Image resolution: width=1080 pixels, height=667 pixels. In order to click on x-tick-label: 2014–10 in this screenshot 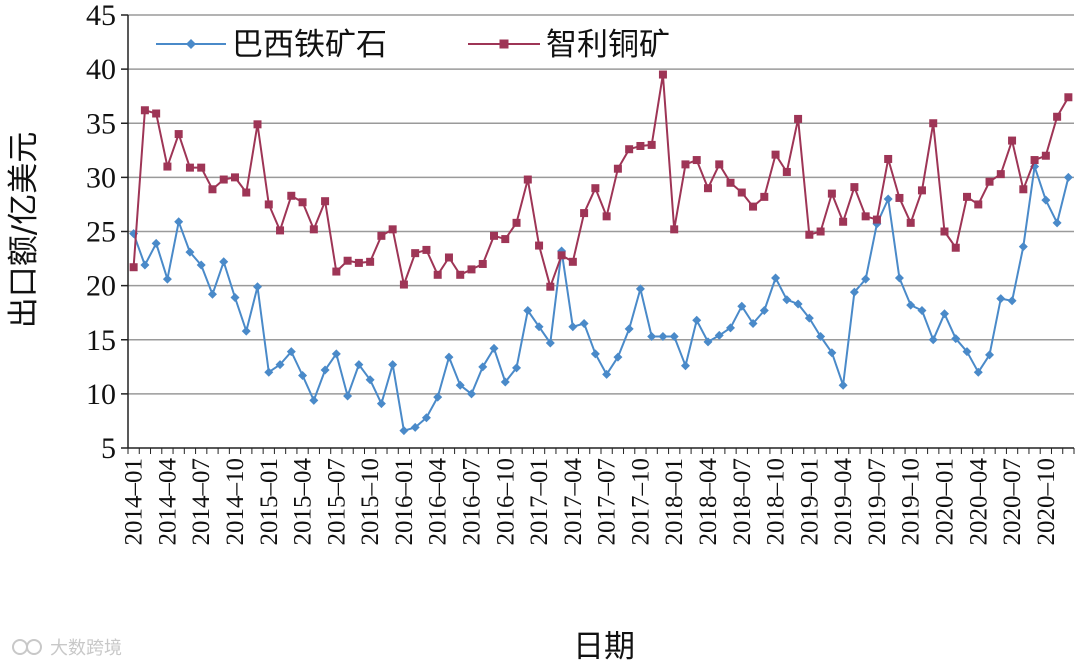, I will do `click(235, 502)`.